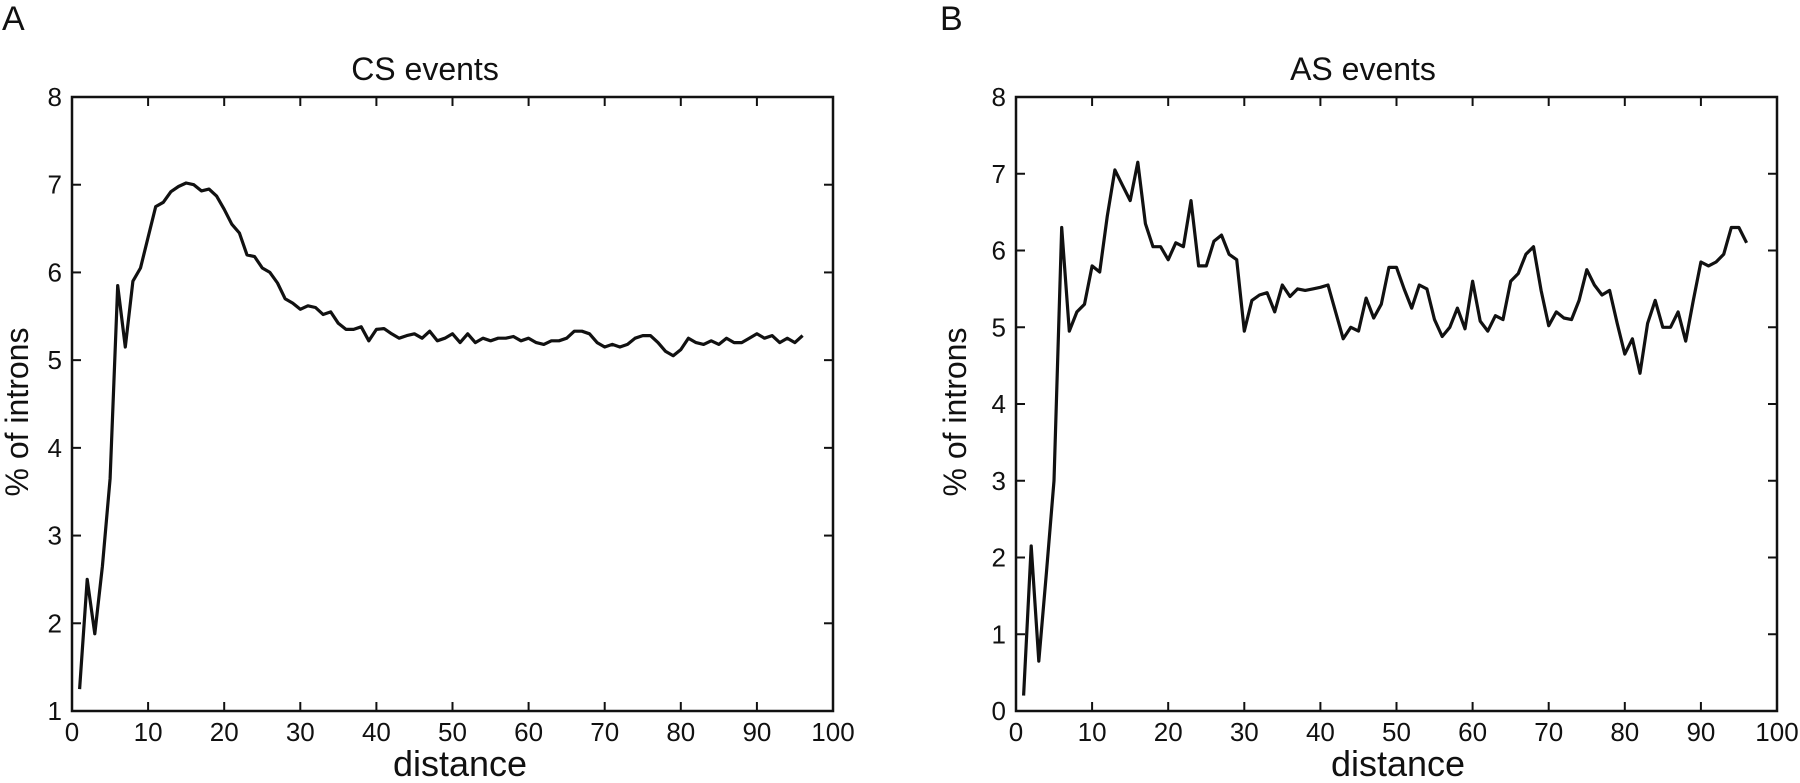 The width and height of the screenshot is (1800, 783). Describe the element at coordinates (13, 19) in the screenshot. I see `panel-label: A` at that location.